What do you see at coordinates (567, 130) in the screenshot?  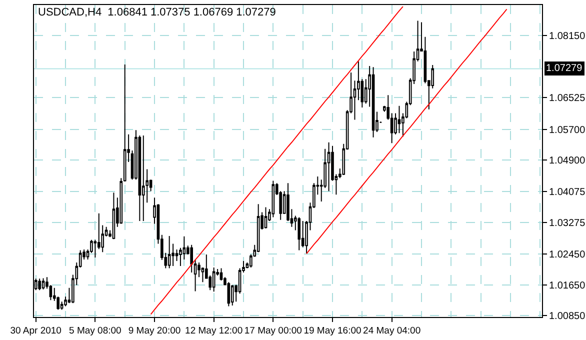 I see `y-tick-label: 1.05700` at bounding box center [567, 130].